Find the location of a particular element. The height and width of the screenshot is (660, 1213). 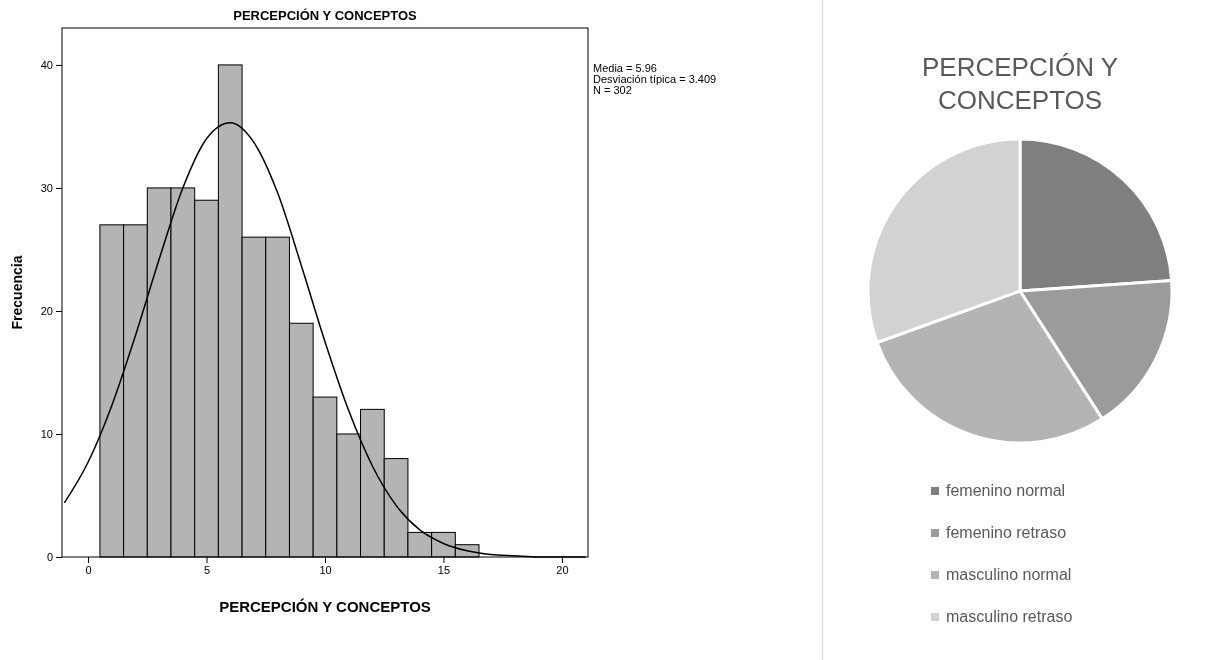

x-tick-label: 20 is located at coordinates (562, 569).